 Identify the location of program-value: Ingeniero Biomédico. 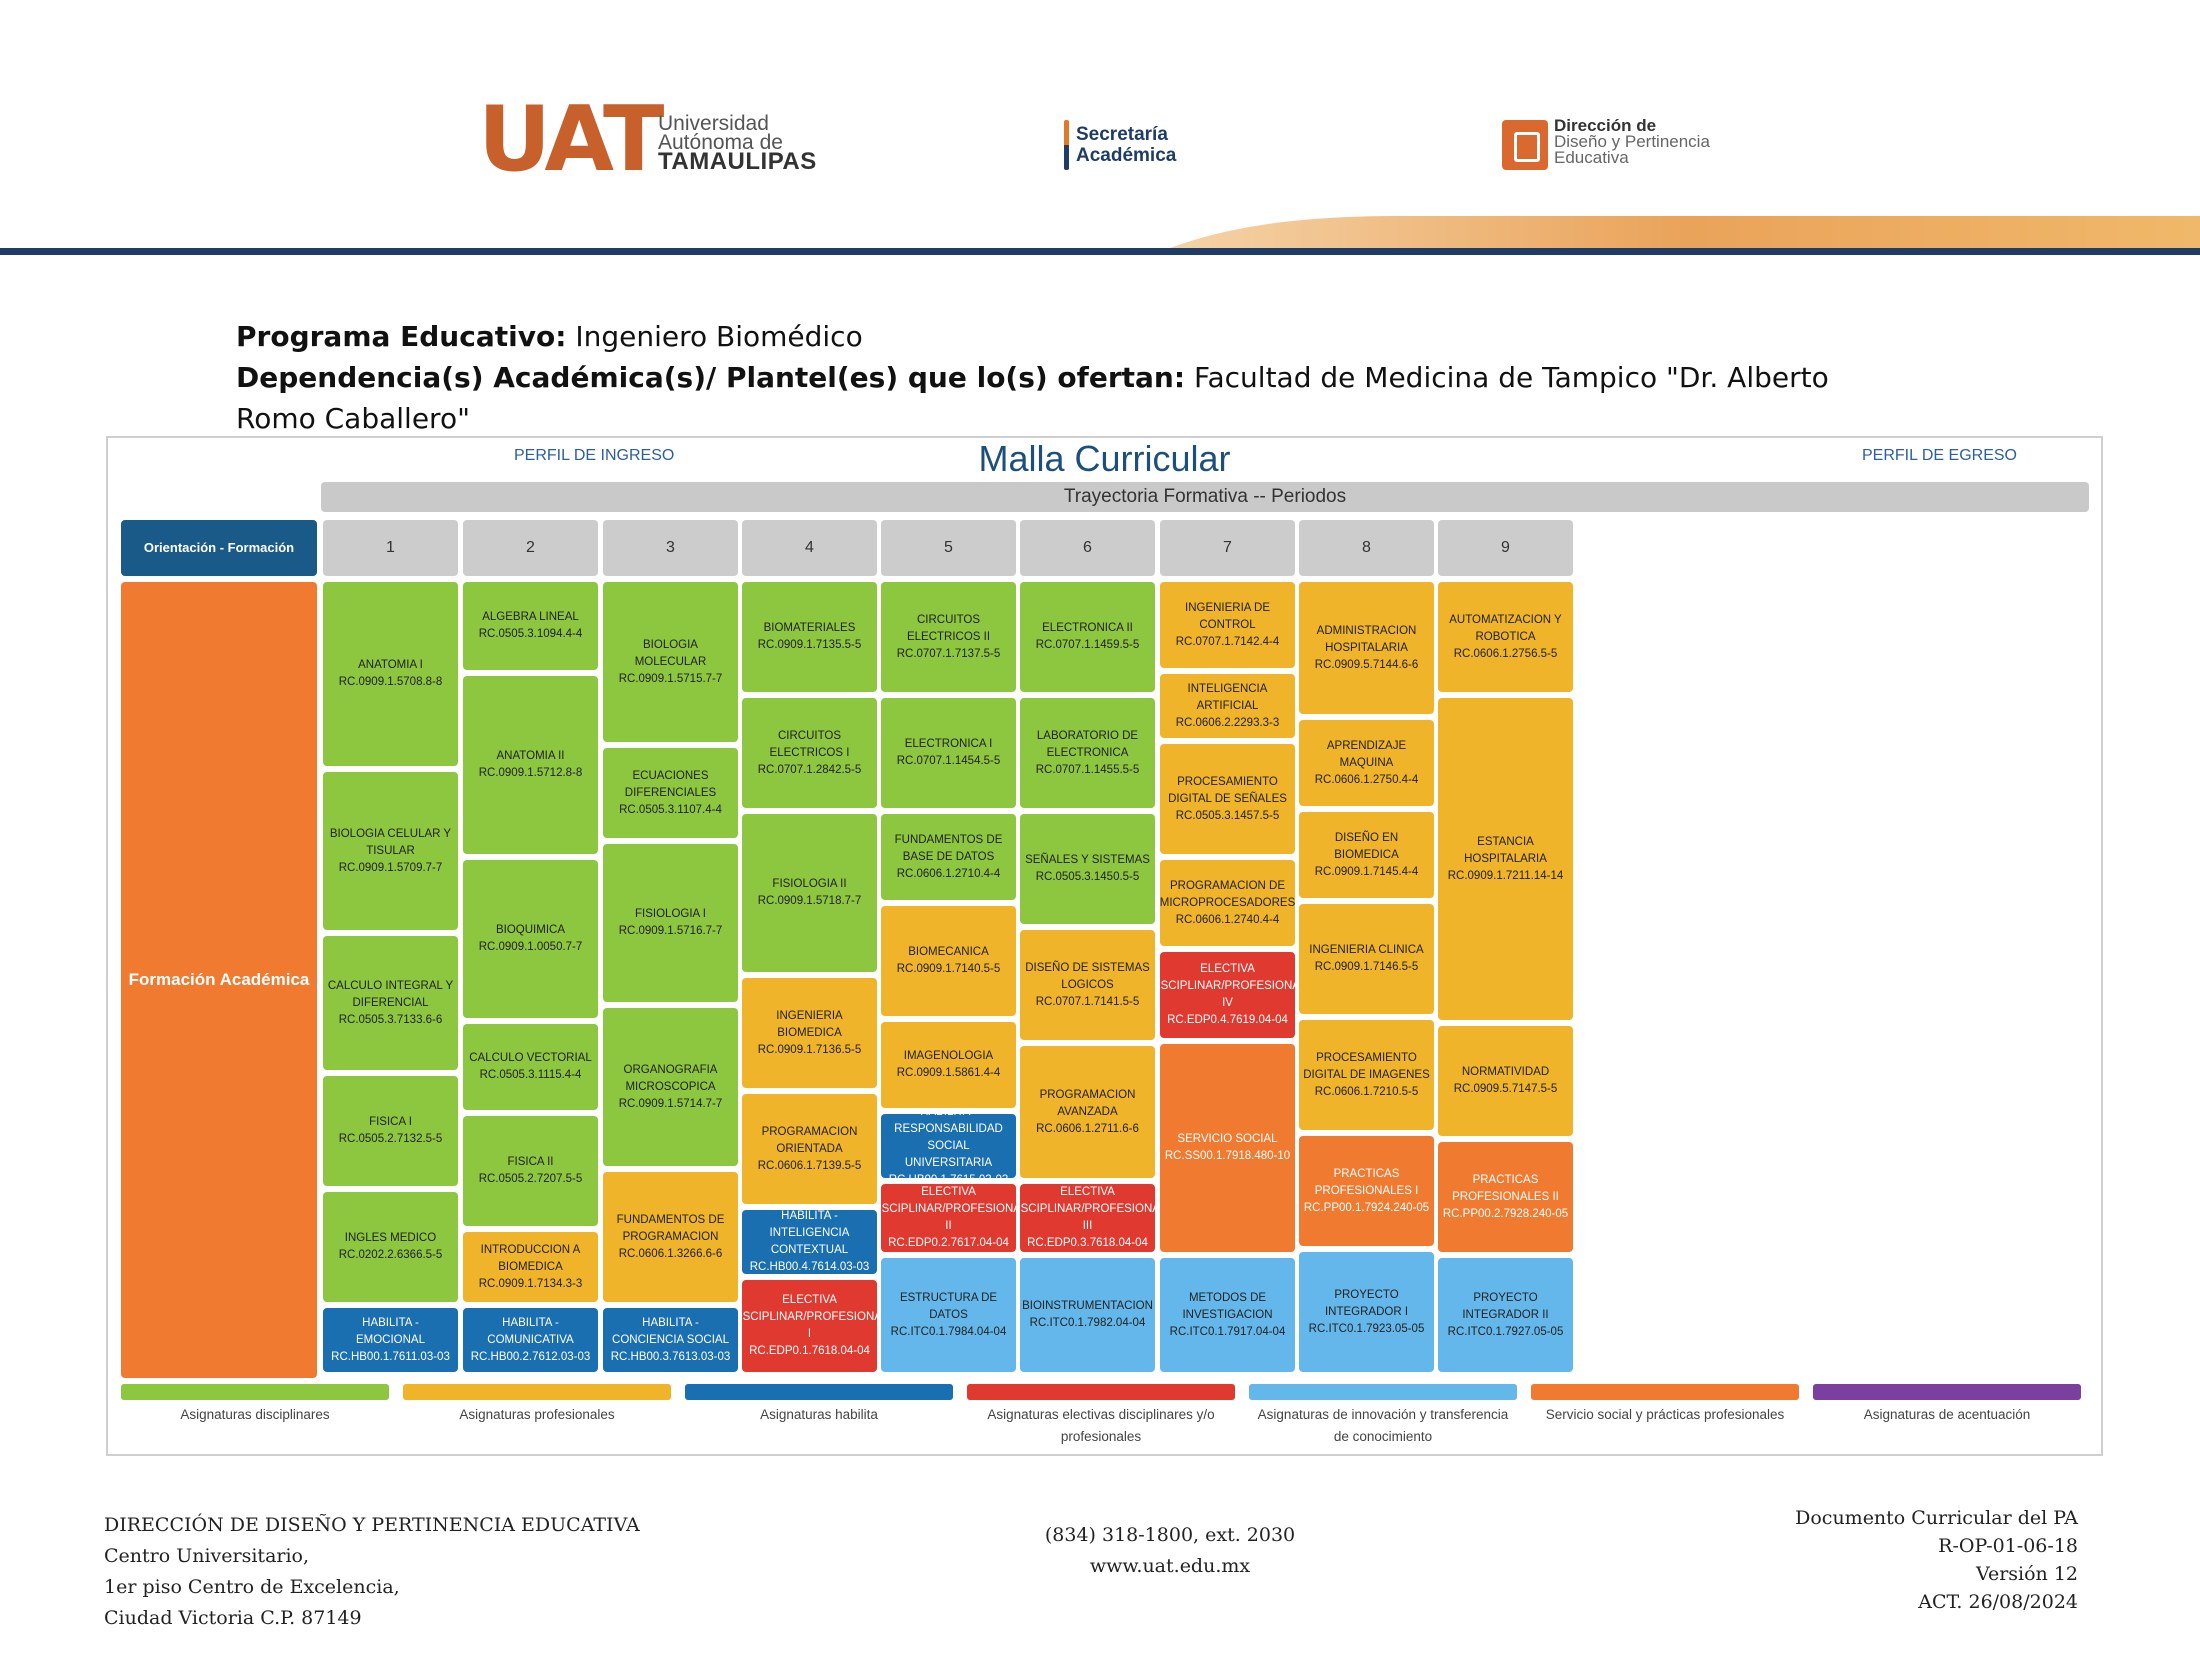
(719, 336).